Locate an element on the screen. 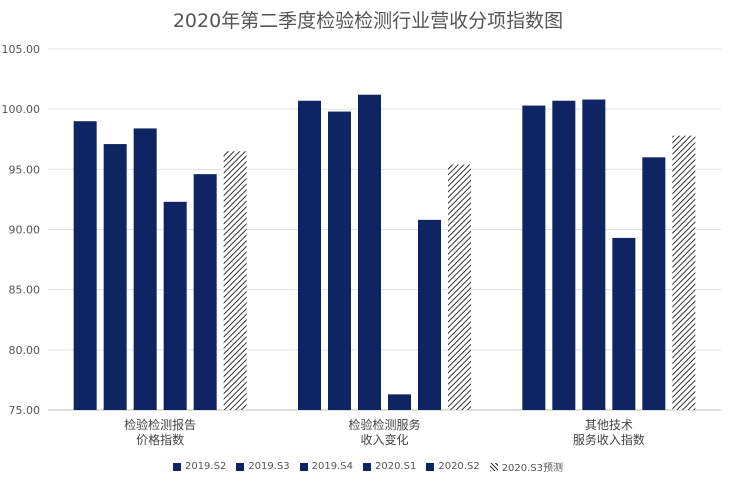 Image resolution: width=736 pixels, height=482 pixels. legend-label: 2019.S4 is located at coordinates (332, 466).